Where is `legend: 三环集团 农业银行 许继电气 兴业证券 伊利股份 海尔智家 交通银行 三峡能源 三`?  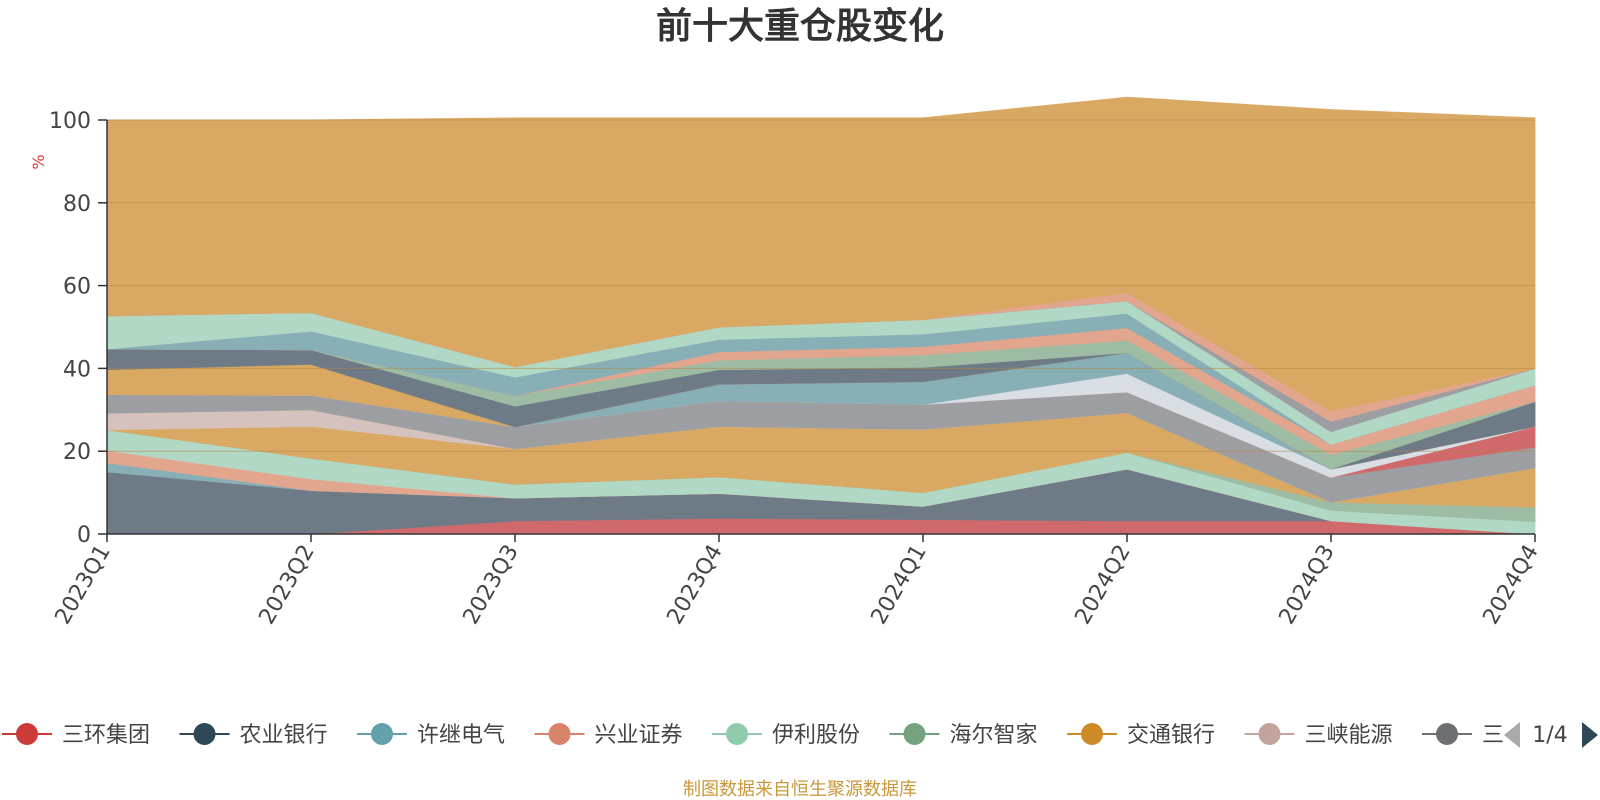
legend: 三环集团 农业银行 许继电气 兴业证券 伊利股份 海尔智家 交通银行 三峡能源 三 is located at coordinates (753, 735).